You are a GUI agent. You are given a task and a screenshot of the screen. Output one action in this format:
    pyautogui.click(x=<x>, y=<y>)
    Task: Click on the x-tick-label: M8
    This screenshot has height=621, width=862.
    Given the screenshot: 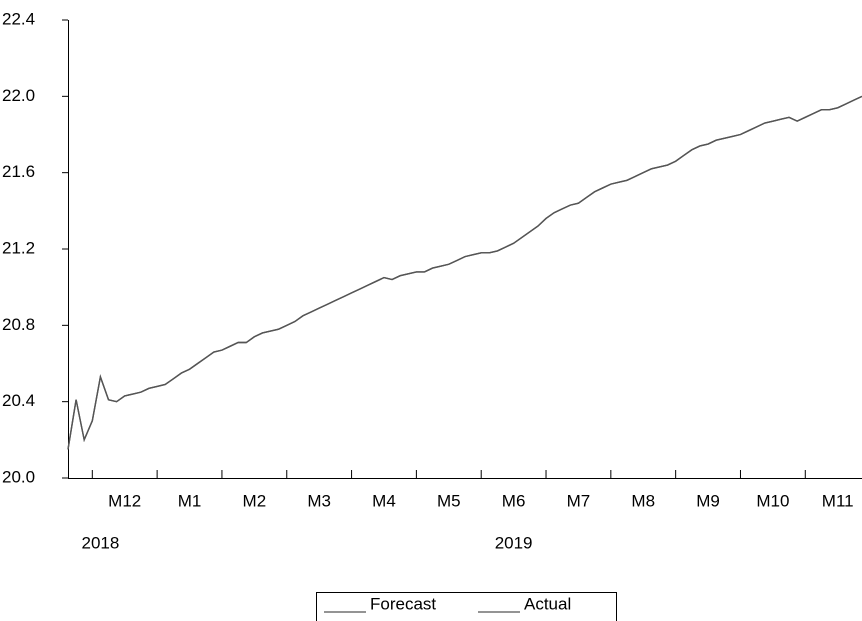 What is the action you would take?
    pyautogui.click(x=643, y=500)
    